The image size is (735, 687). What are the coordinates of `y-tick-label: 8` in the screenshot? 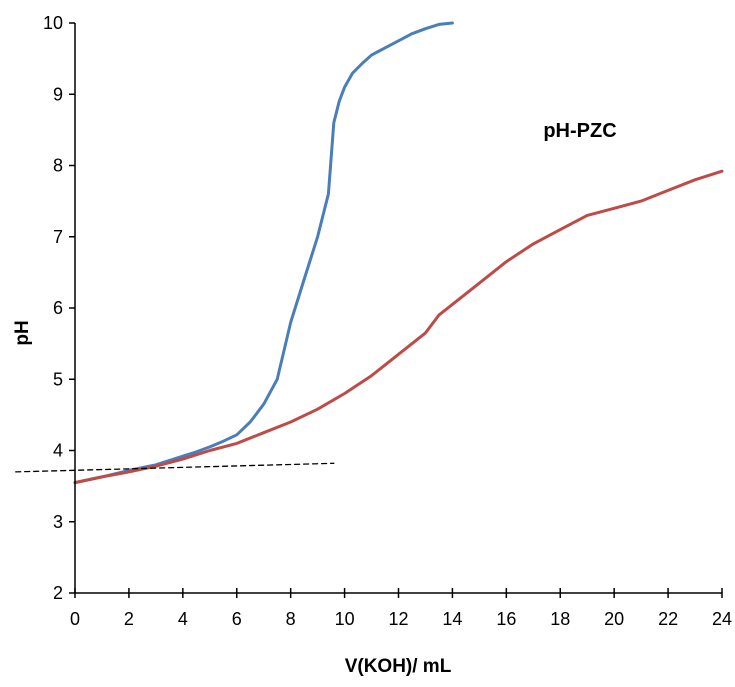 It's located at (58, 166).